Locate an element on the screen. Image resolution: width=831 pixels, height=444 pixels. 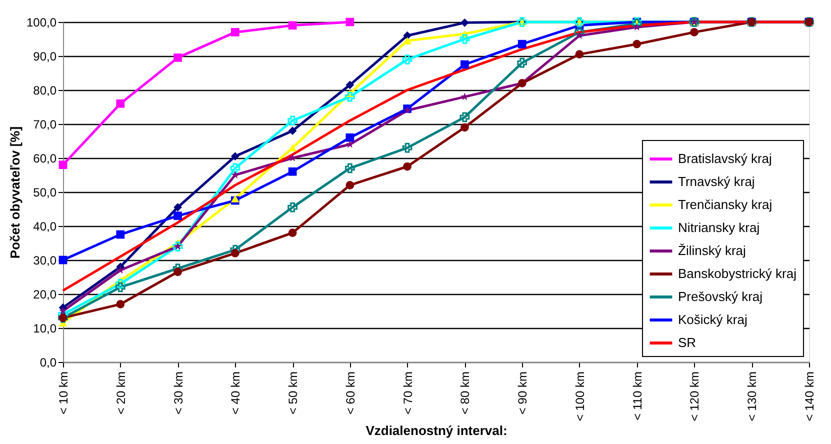
x-tick-label: < 140 km is located at coordinates (809, 397).